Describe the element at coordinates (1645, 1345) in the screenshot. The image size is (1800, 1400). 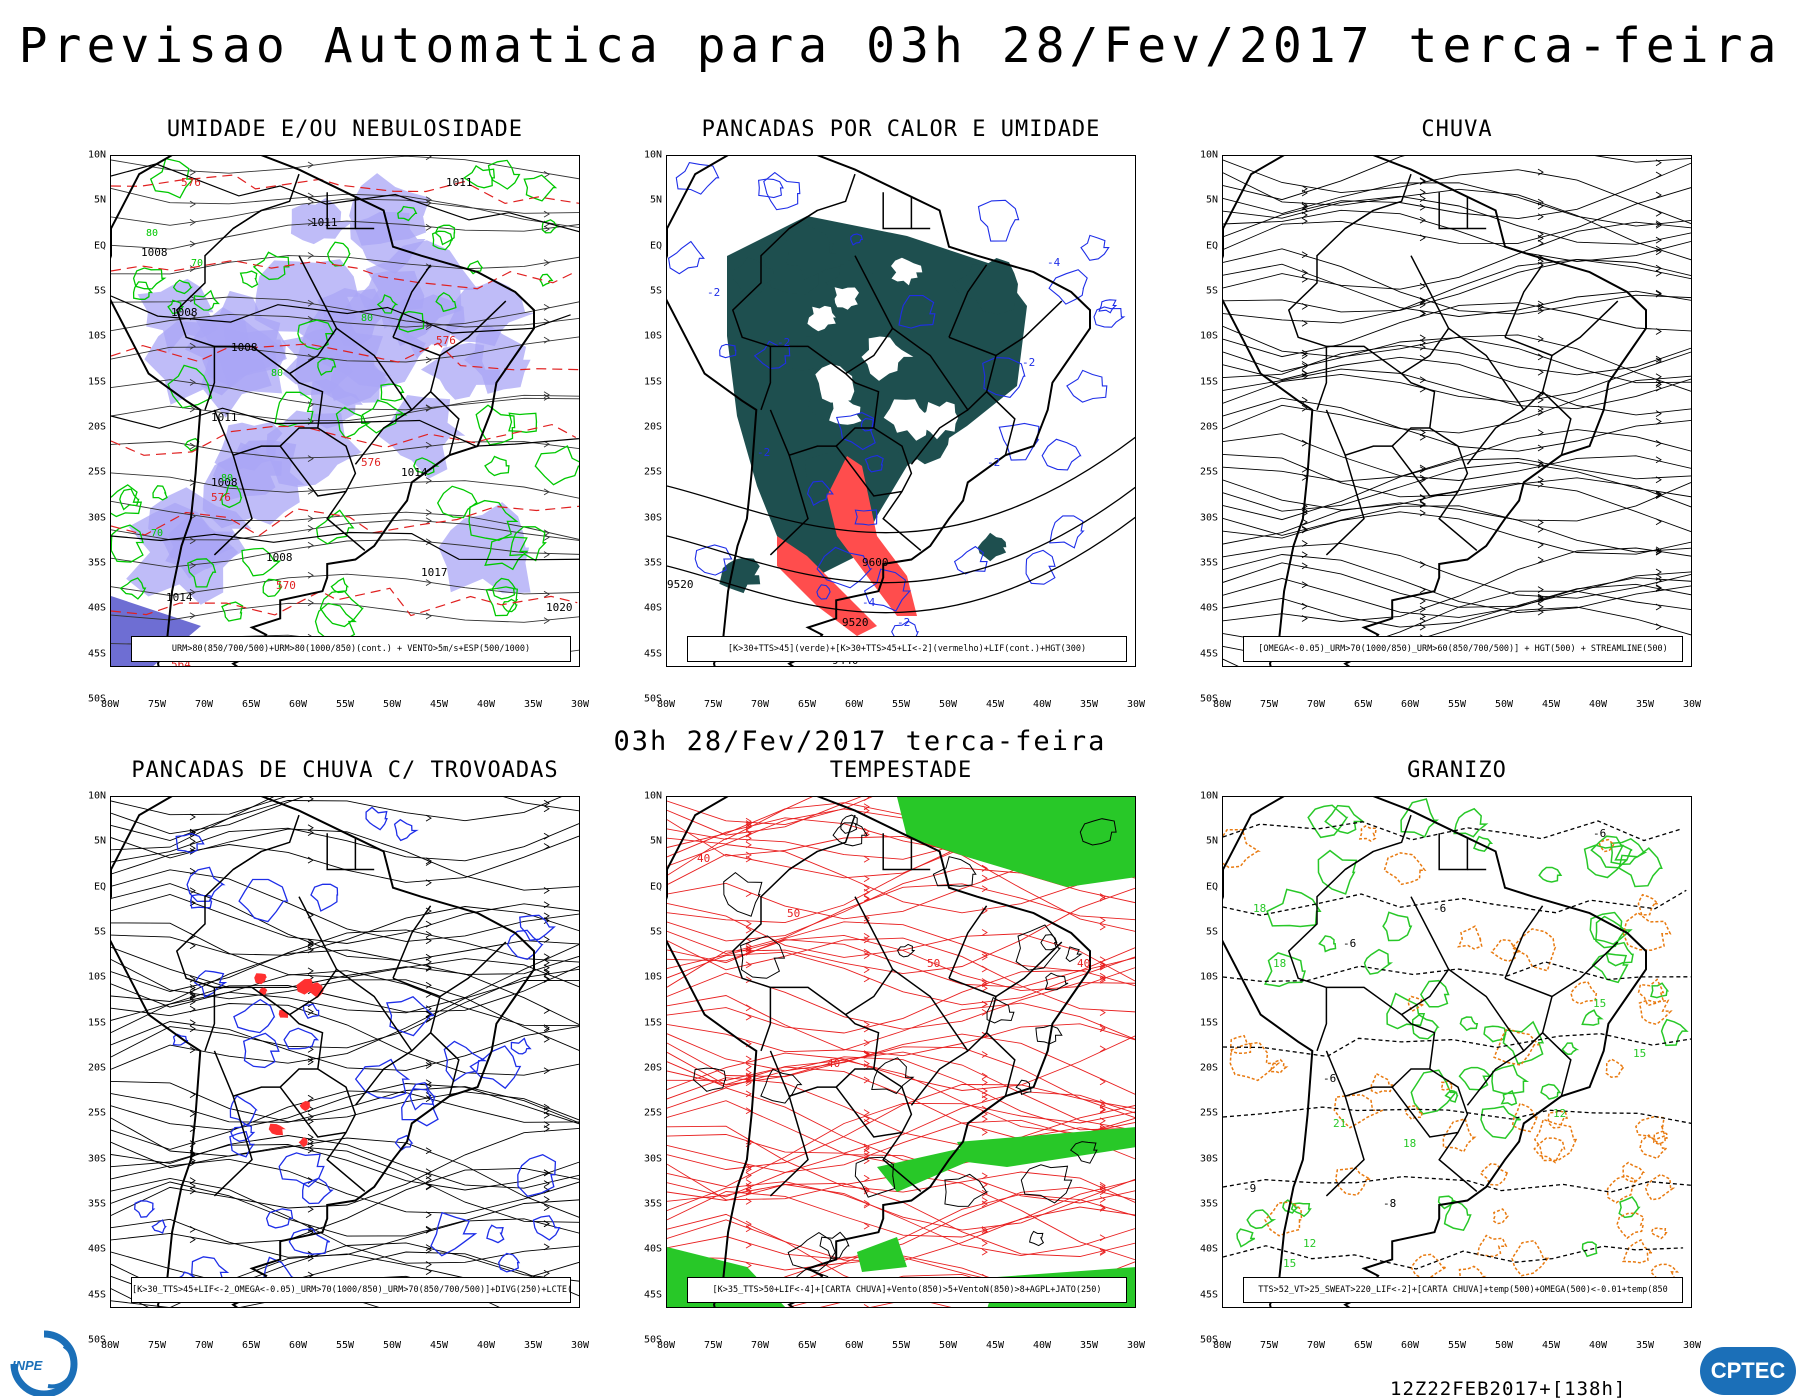
I see `lon-tick-label: 35W` at that location.